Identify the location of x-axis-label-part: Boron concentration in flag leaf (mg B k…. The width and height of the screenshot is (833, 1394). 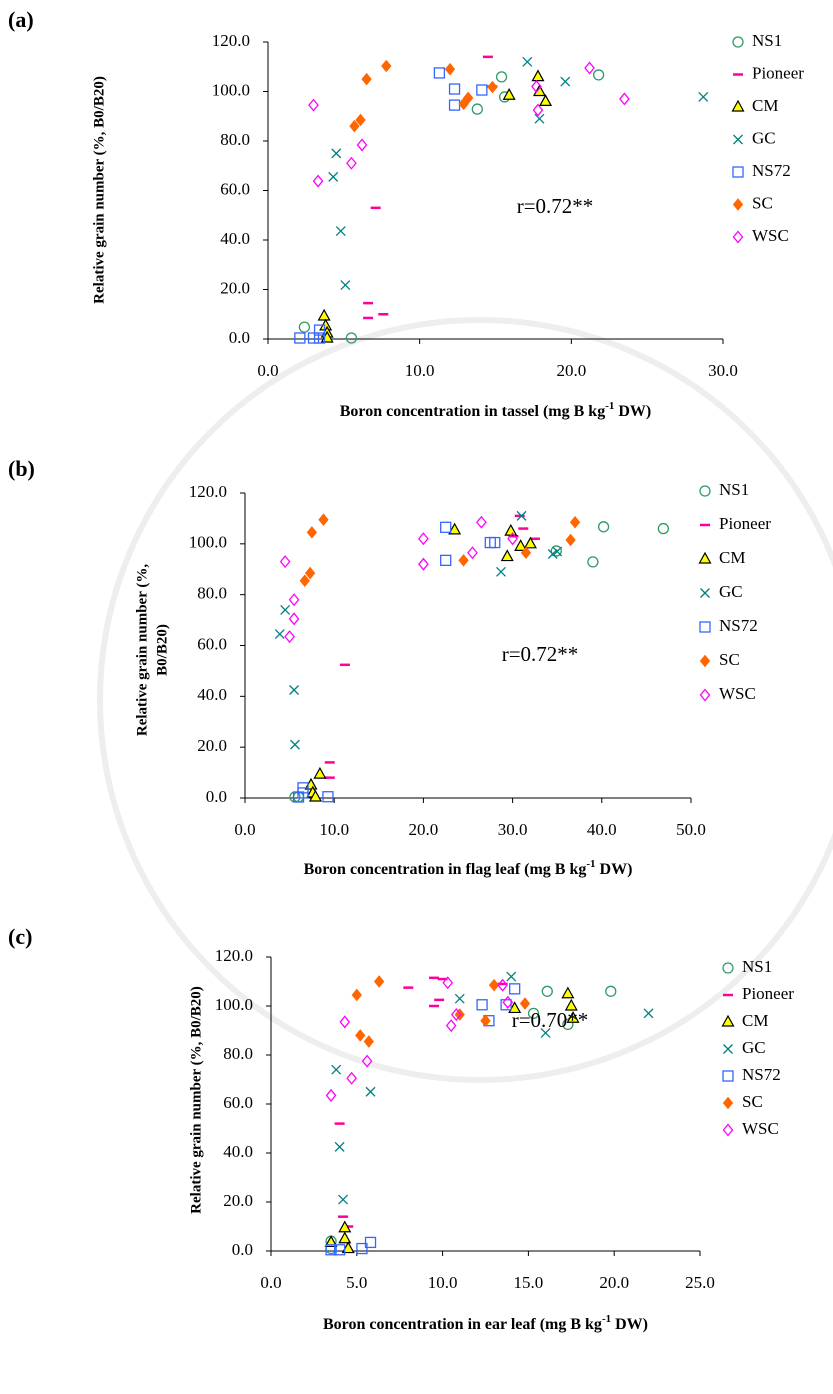
(445, 869).